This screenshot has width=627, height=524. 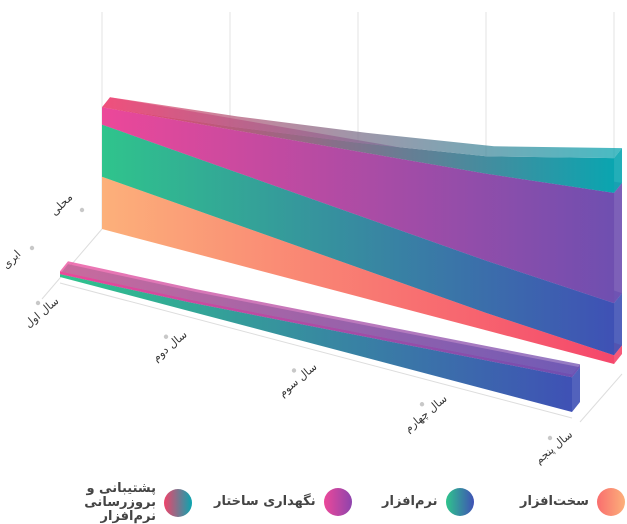 What do you see at coordinates (459, 502) in the screenshot?
I see `legend-swatch-software` at bounding box center [459, 502].